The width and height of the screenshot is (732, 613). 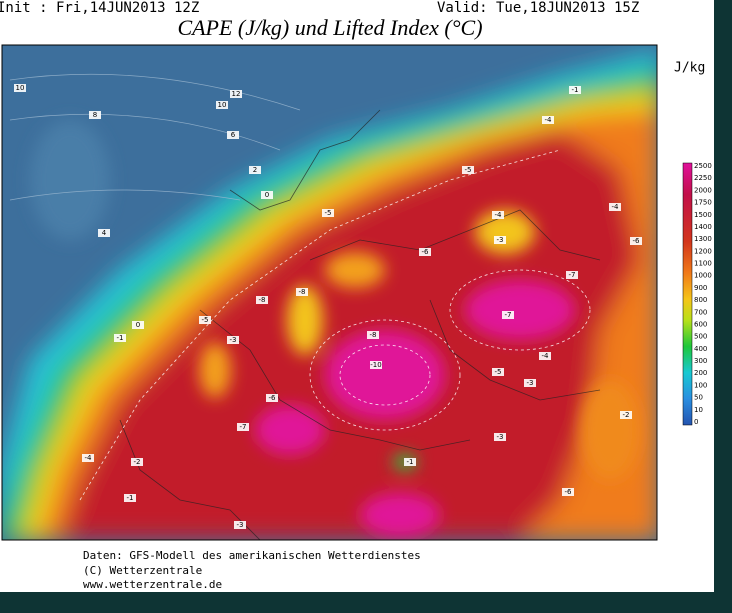 What do you see at coordinates (700, 337) in the screenshot?
I see `colorbar-label: 500` at bounding box center [700, 337].